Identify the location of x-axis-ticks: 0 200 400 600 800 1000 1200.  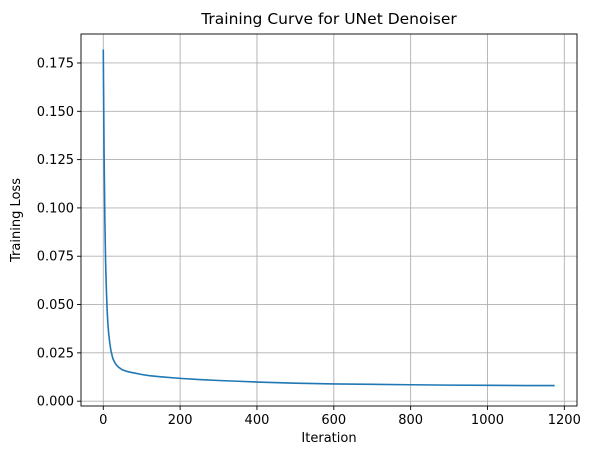
(340, 417).